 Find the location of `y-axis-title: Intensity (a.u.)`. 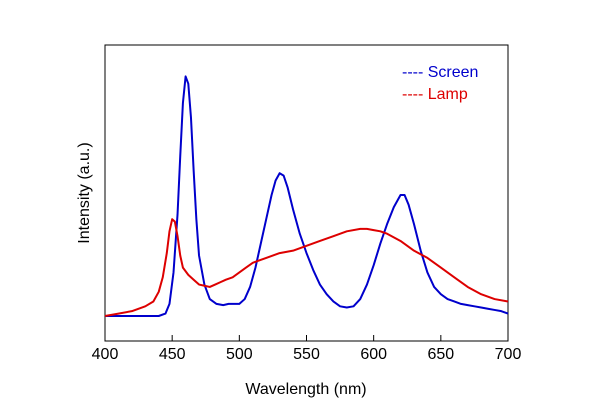

y-axis-title: Intensity (a.u.) is located at coordinates (84, 192).